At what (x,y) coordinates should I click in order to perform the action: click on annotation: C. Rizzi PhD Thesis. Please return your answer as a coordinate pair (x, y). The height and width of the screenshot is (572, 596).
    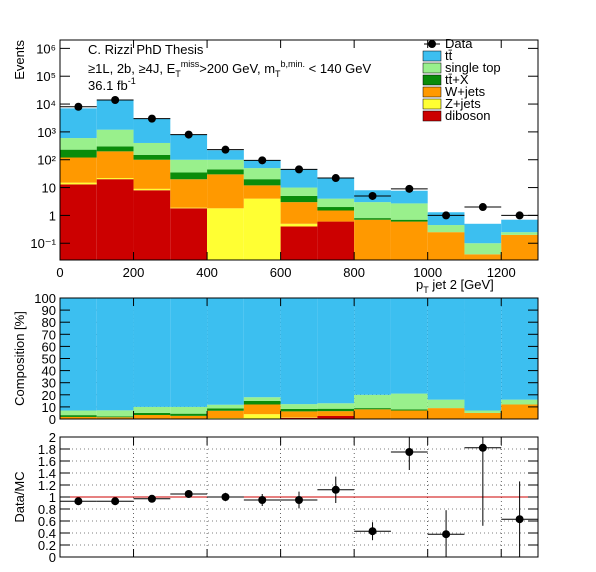
    Looking at the image, I should click on (146, 49).